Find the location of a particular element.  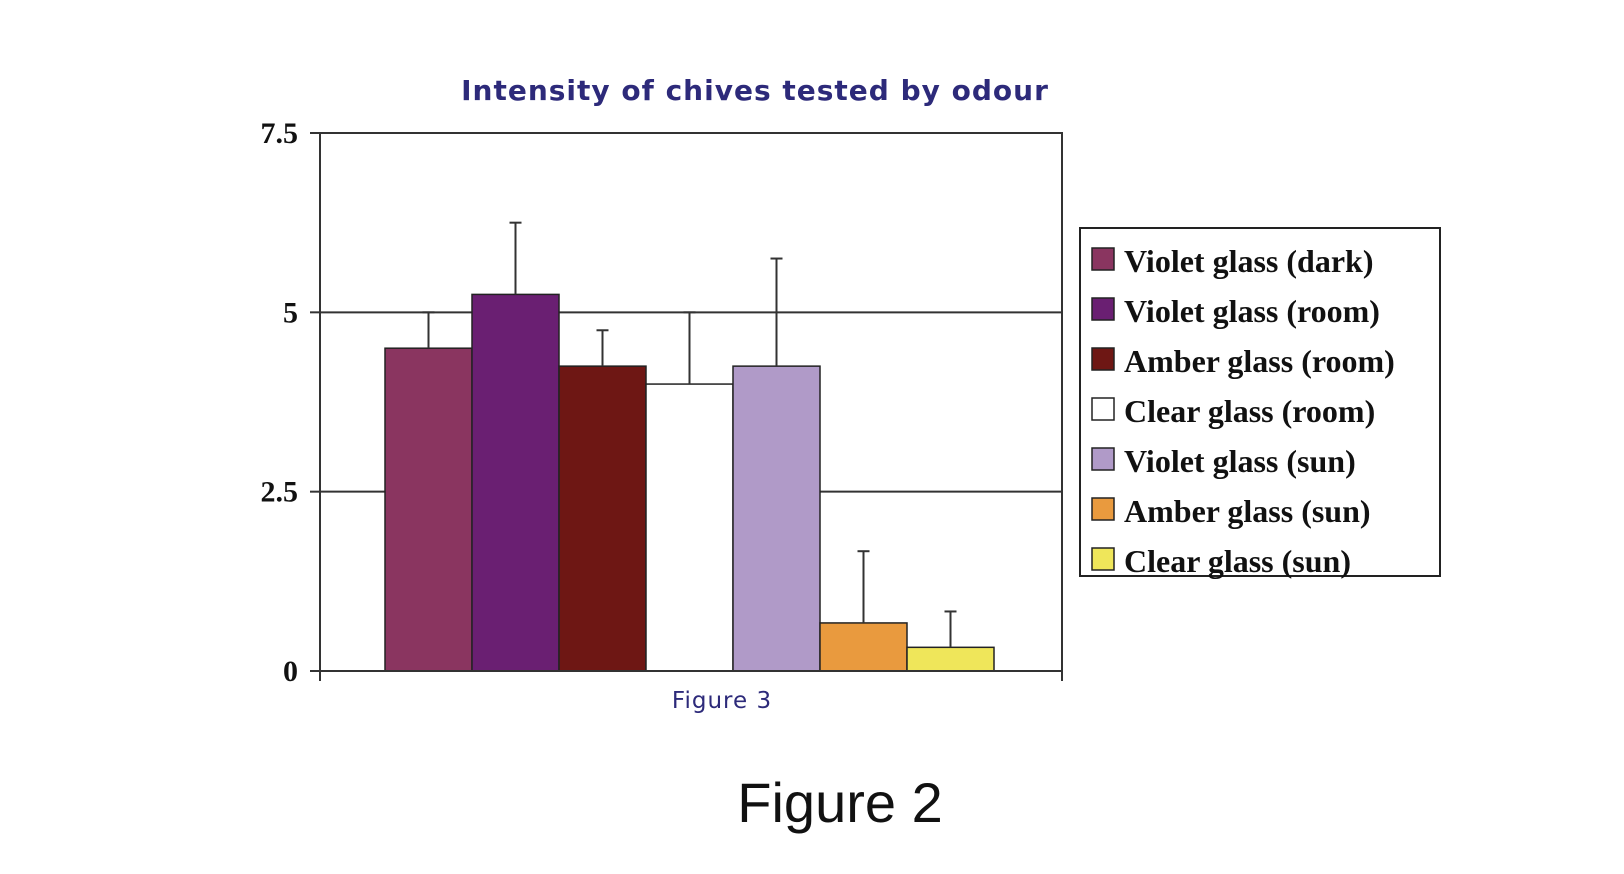

legend-entry: Violet glass (dark) is located at coordinates (1232, 261).